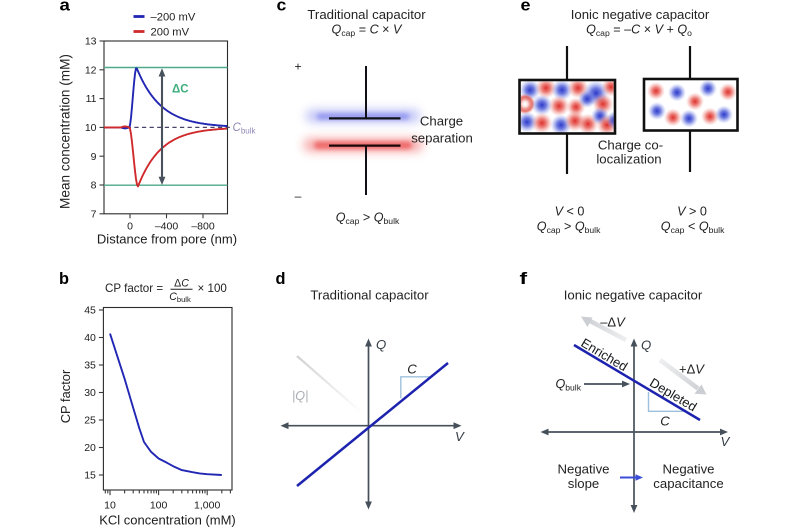 The image size is (800, 530). I want to click on svg-text: 7, so click(94, 214).